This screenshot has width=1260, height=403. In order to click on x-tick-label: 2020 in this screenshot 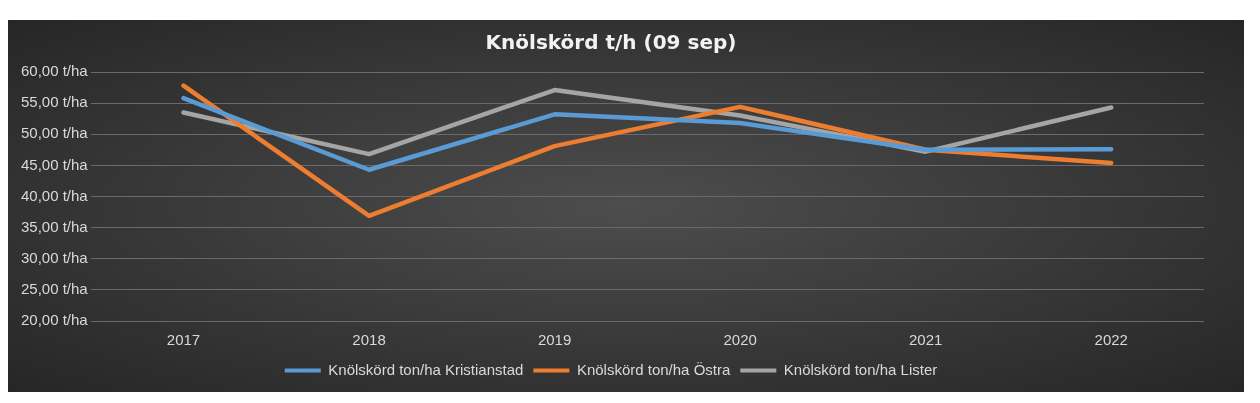, I will do `click(740, 340)`.